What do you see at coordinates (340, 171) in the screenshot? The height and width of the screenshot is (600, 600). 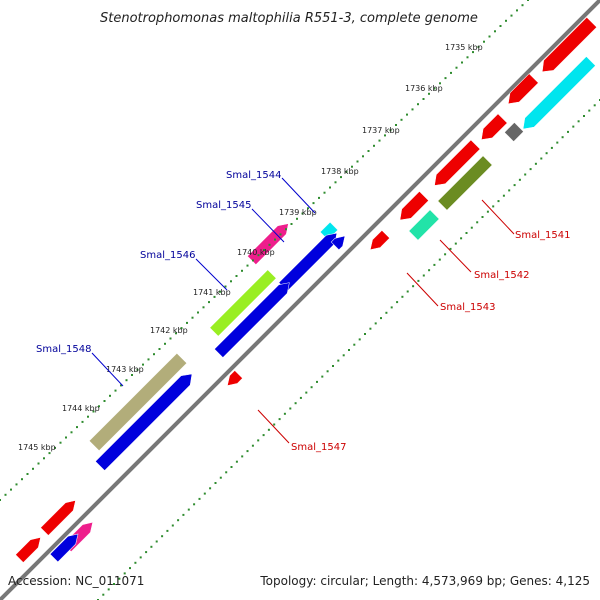 I see `tick-label-1738: 1738 kbp` at bounding box center [340, 171].